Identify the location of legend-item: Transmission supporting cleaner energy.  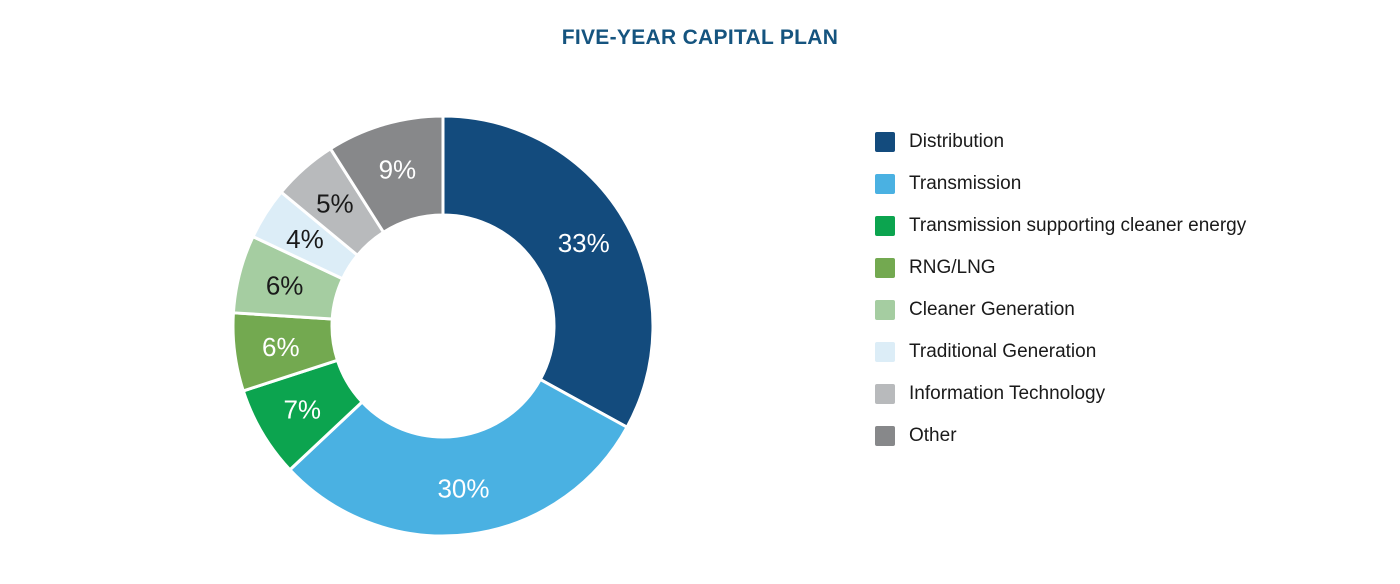
(1060, 226).